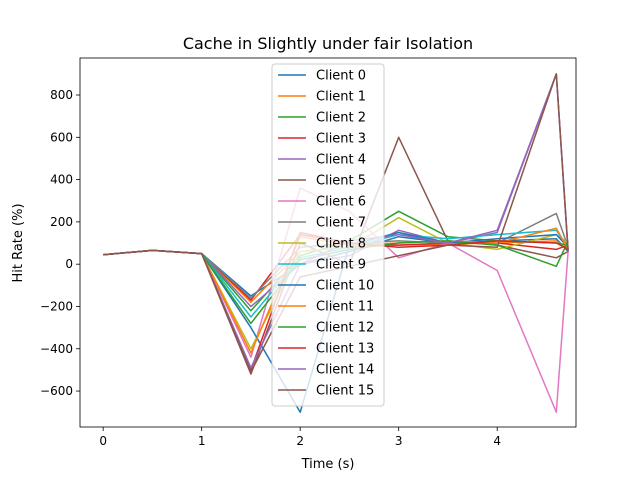 Image resolution: width=640 pixels, height=484 pixels. I want to click on legend-label-client-7: Client 7, so click(341, 223).